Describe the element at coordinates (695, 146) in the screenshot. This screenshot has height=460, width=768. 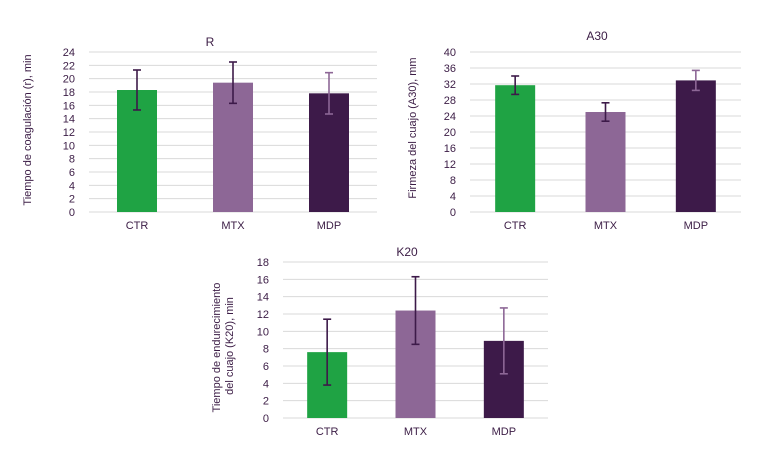
I see `bar-mdp` at that location.